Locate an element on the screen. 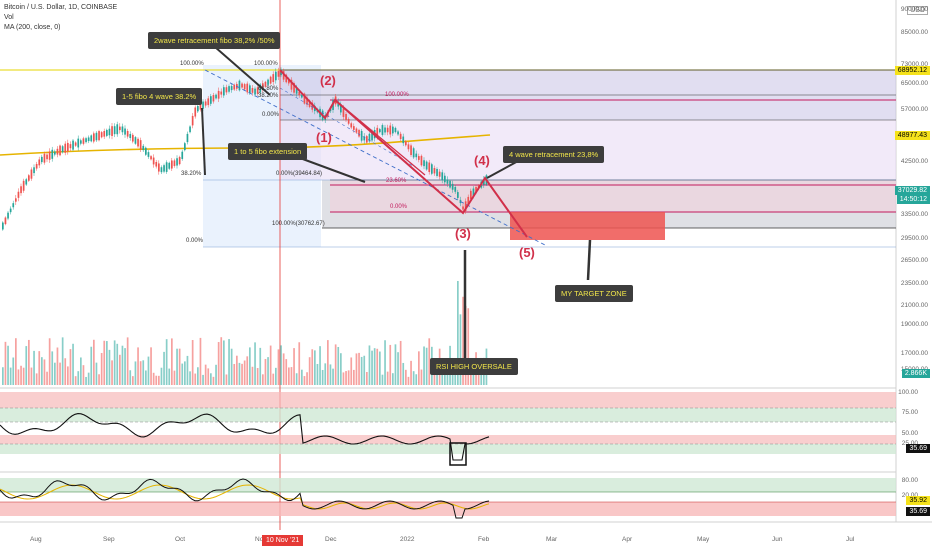 This screenshot has height=550, width=932. date-highlight: 10 Nov '21 is located at coordinates (283, 540).